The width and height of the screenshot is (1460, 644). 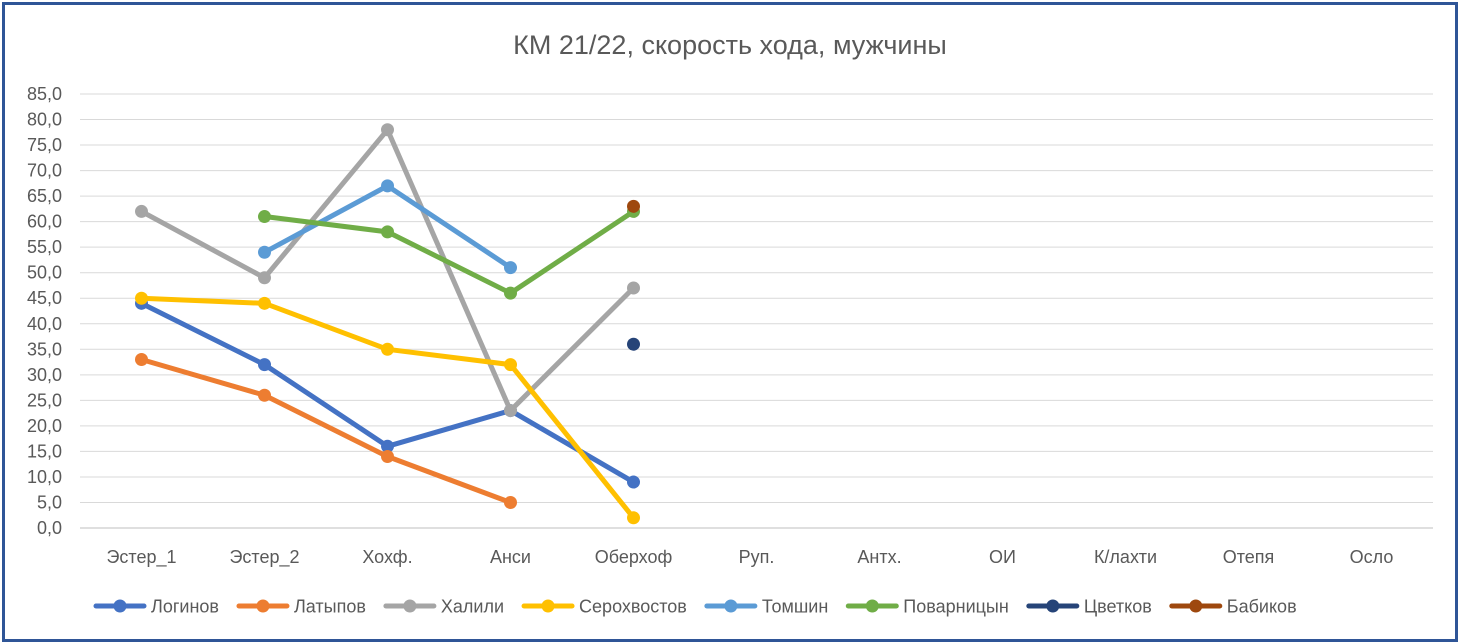 I want to click on legend-item: Томшин, so click(x=766, y=607).